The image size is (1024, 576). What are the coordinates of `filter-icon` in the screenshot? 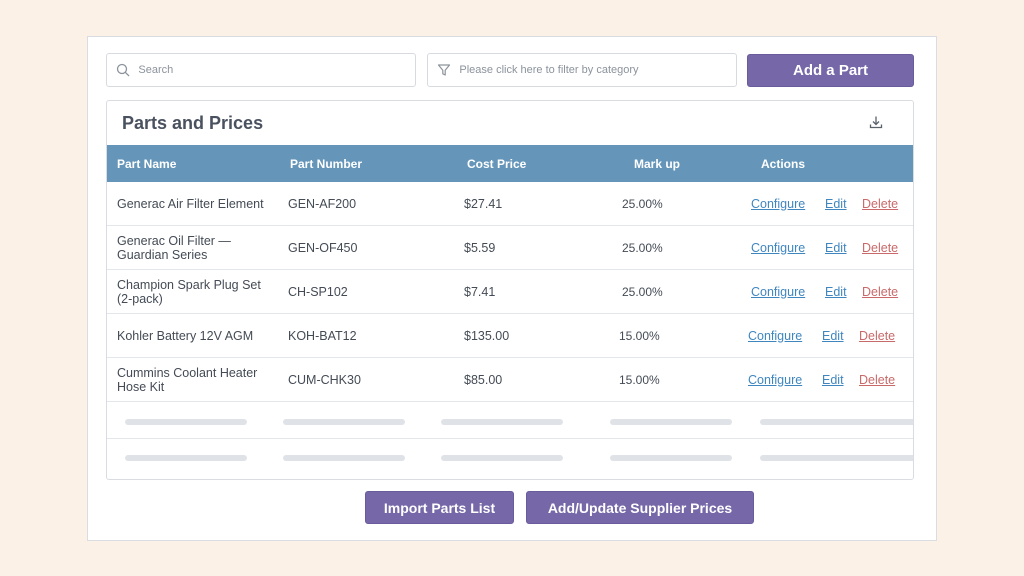 It's located at (444, 70).